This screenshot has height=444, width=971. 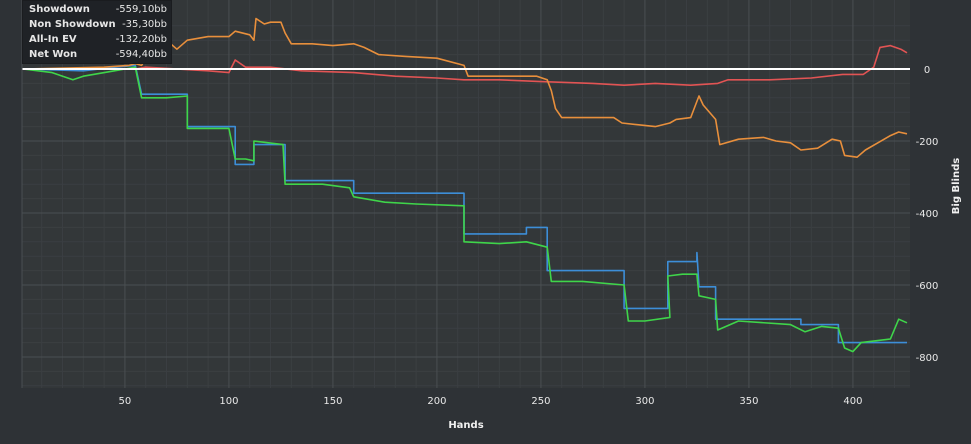 What do you see at coordinates (927, 142) in the screenshot?
I see `y-tick-label: -200` at bounding box center [927, 142].